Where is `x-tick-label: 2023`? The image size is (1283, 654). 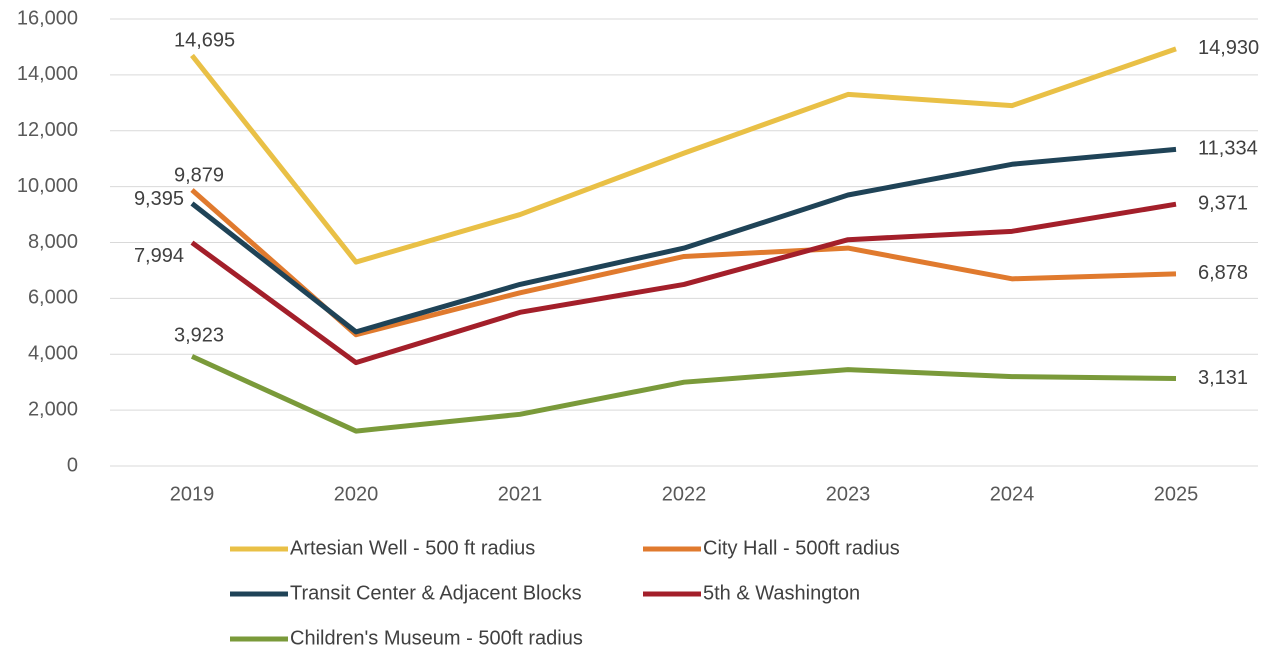
x-tick-label: 2023 is located at coordinates (848, 494).